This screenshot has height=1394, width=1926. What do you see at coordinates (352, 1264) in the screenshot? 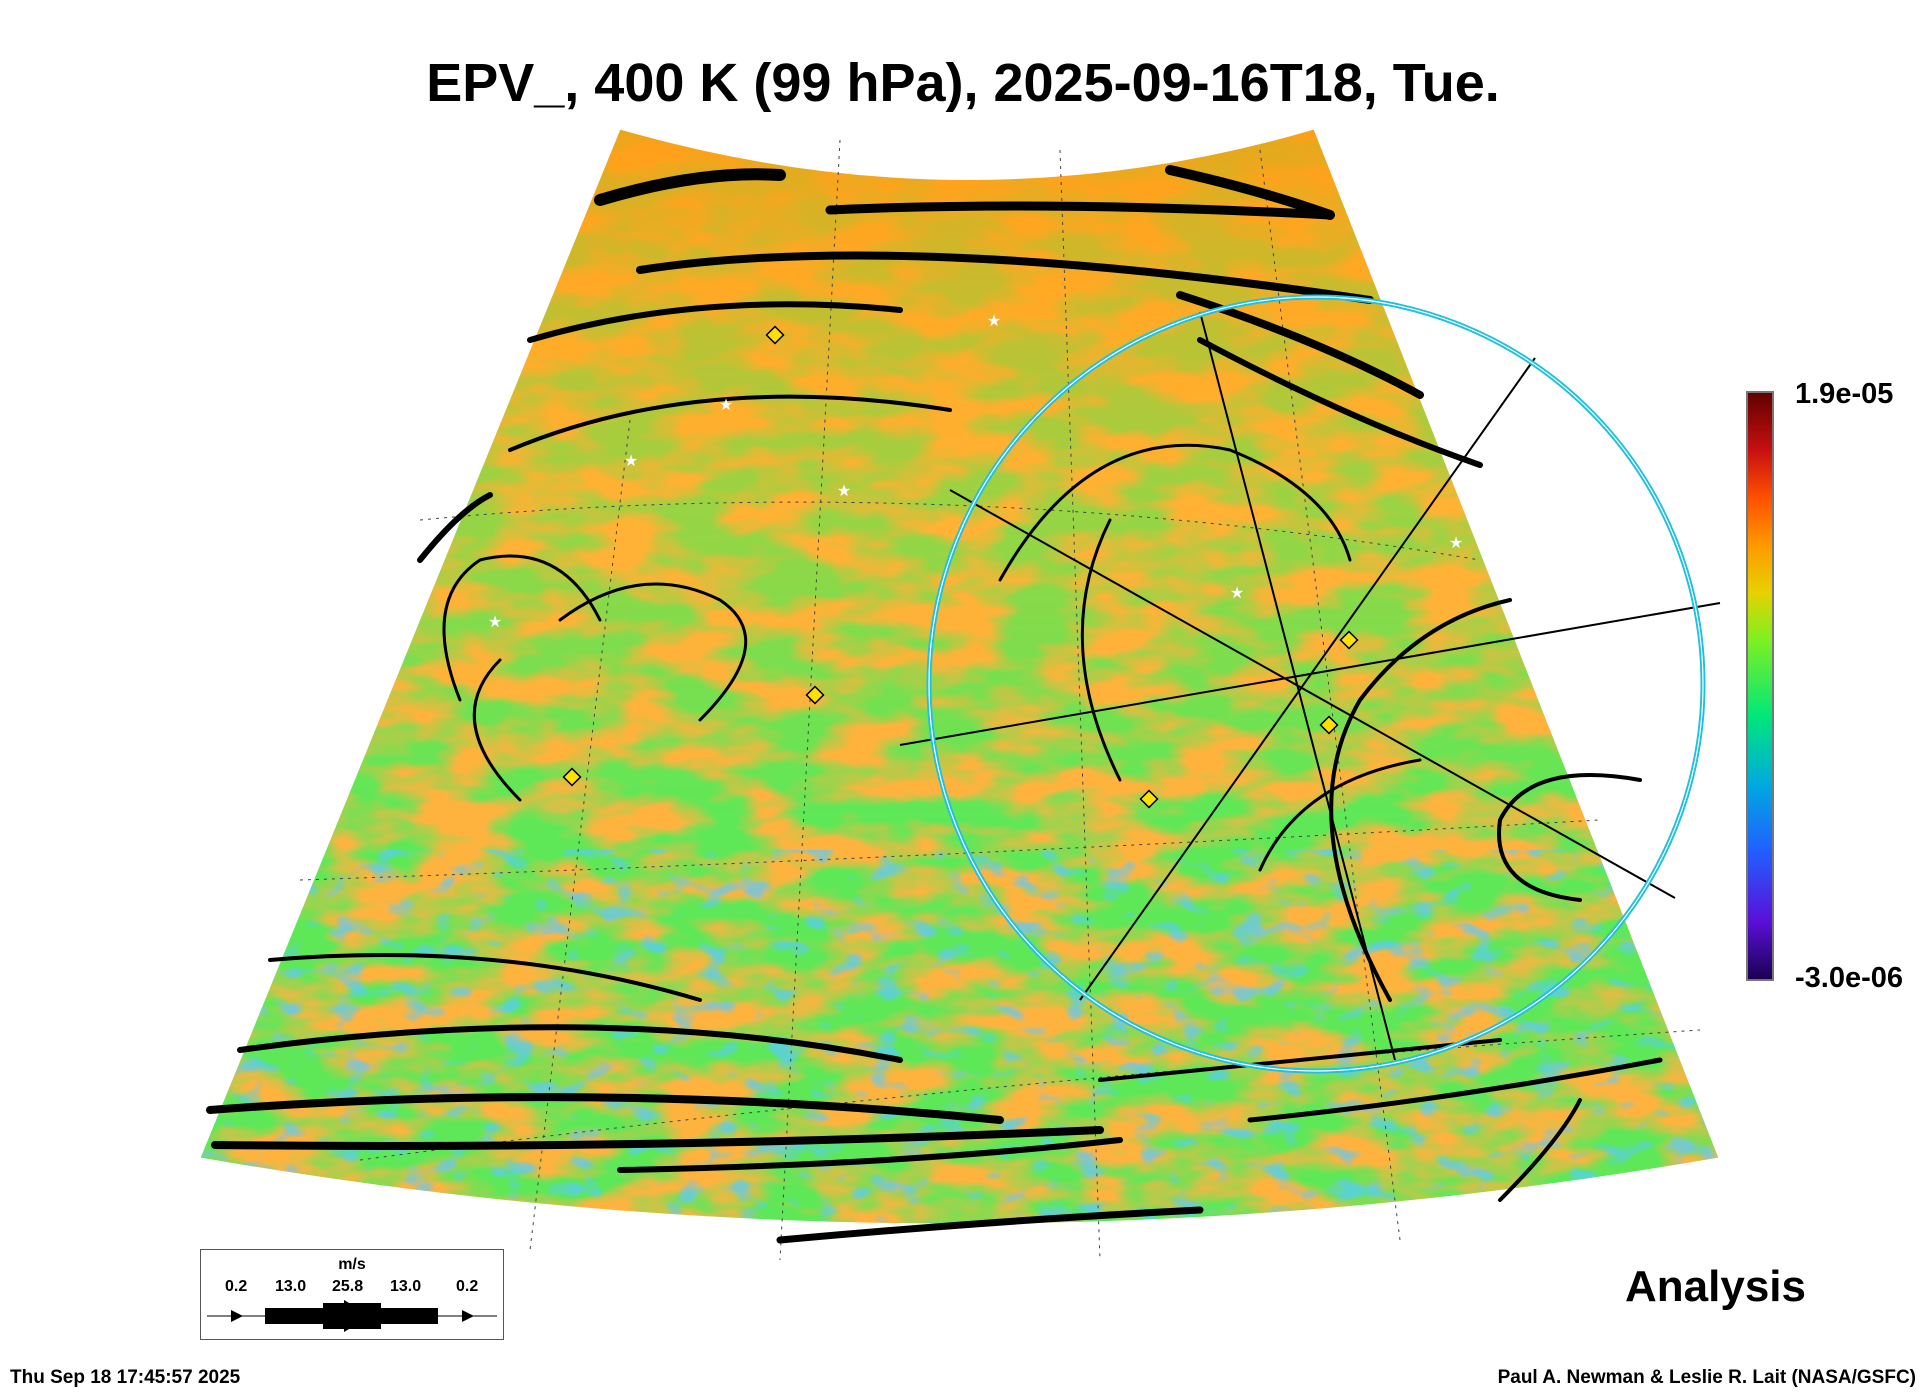
I see `wind-unit-label: m/s` at bounding box center [352, 1264].